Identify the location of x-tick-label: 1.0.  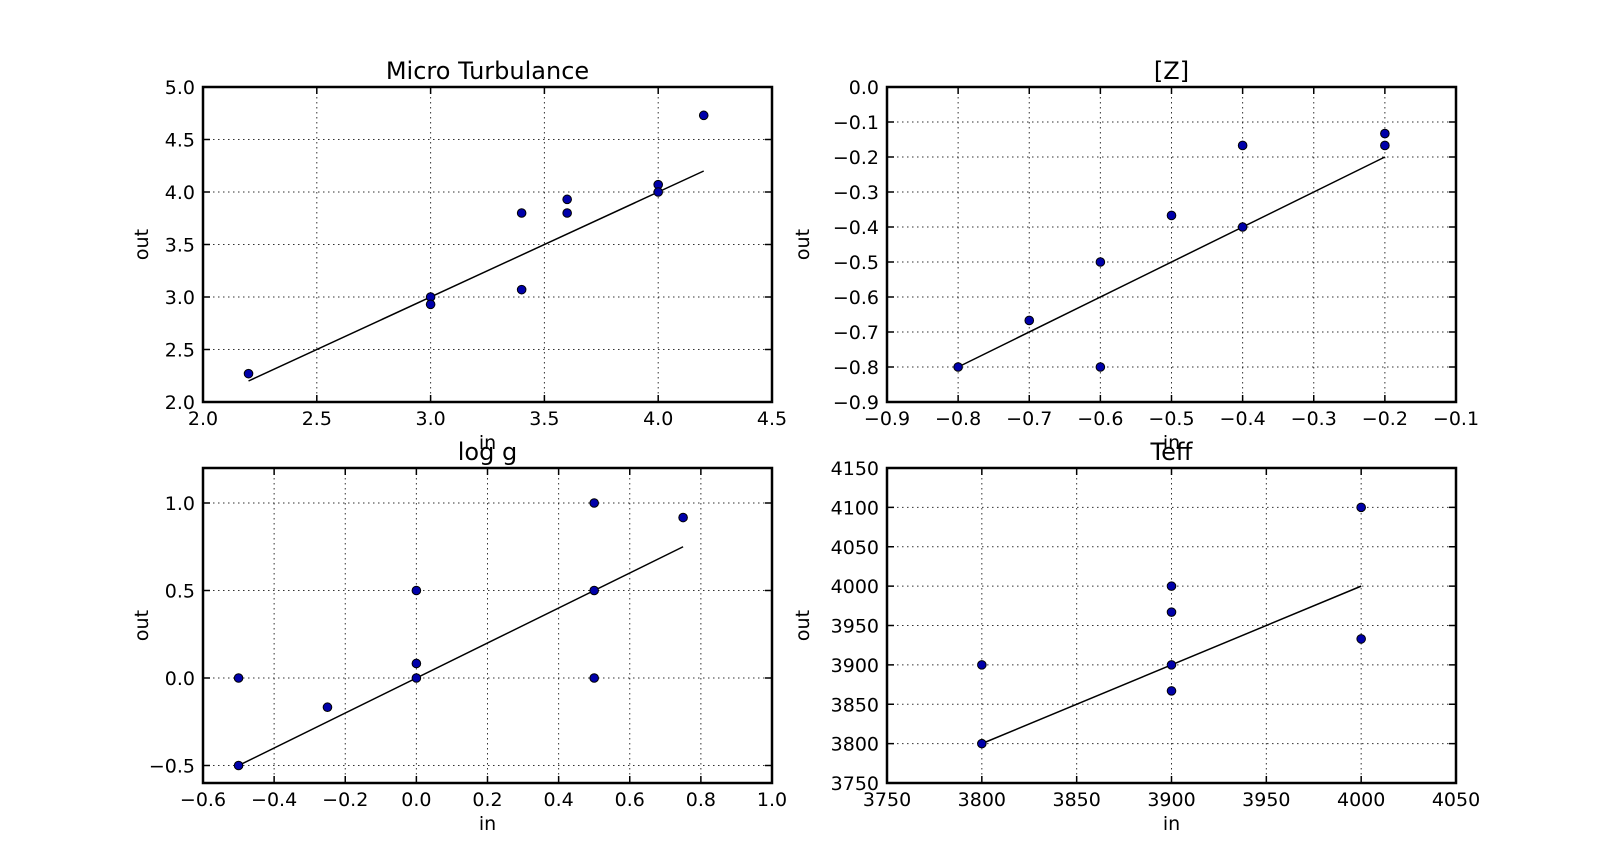
(772, 800).